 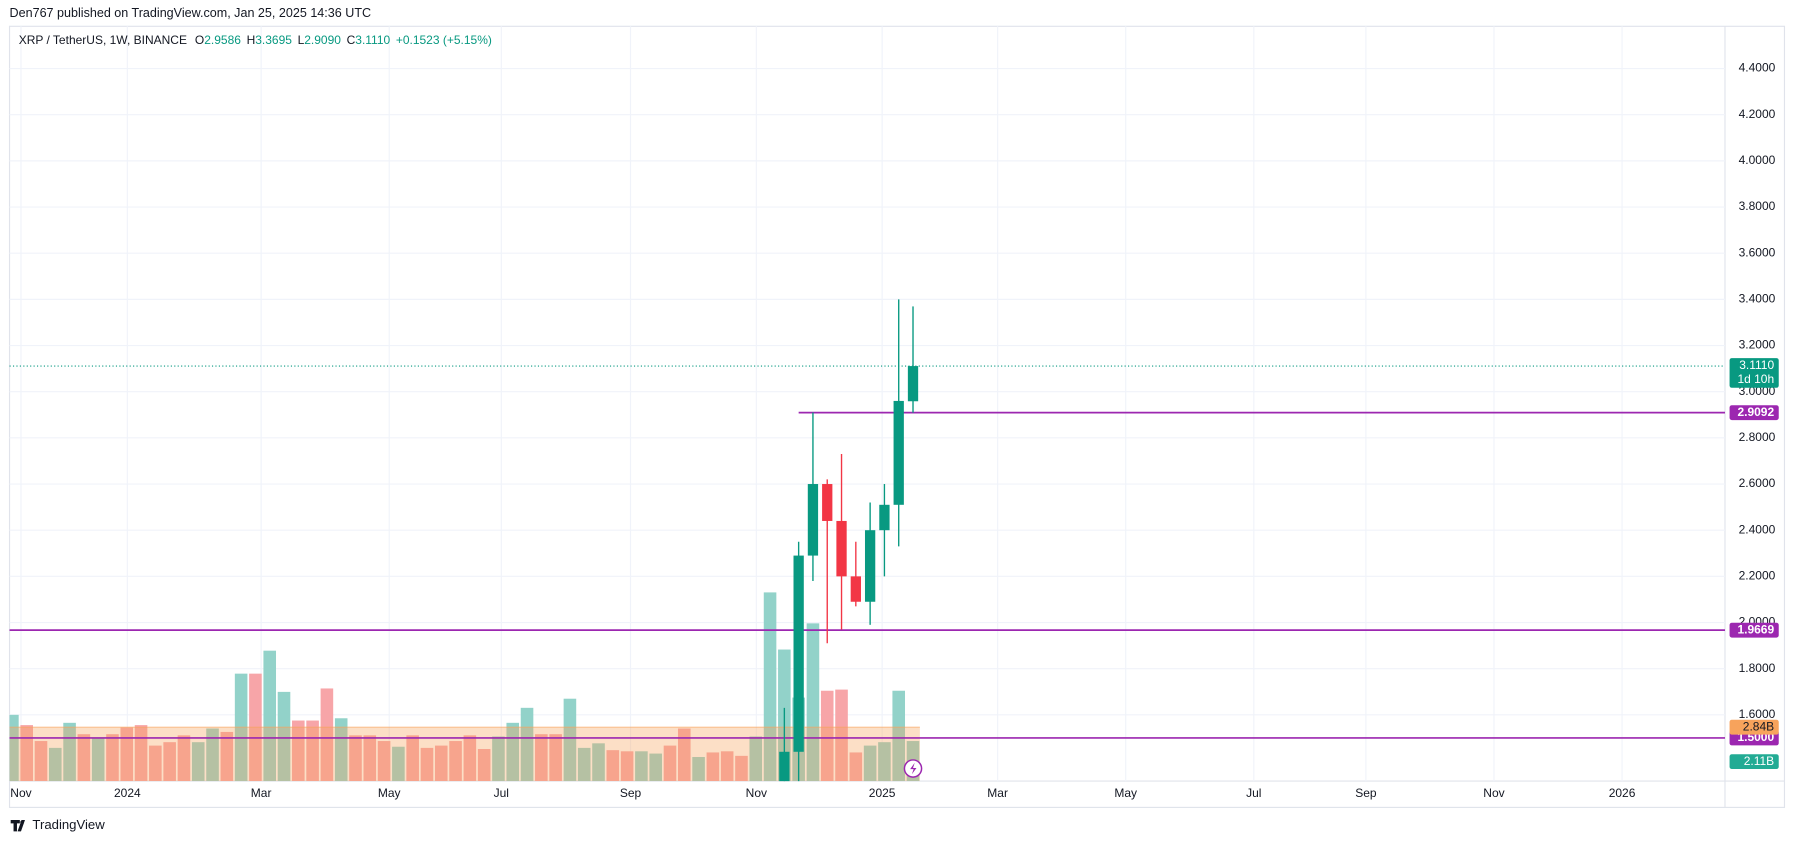 What do you see at coordinates (464, 754) in the screenshot?
I see `volume-ma-area` at bounding box center [464, 754].